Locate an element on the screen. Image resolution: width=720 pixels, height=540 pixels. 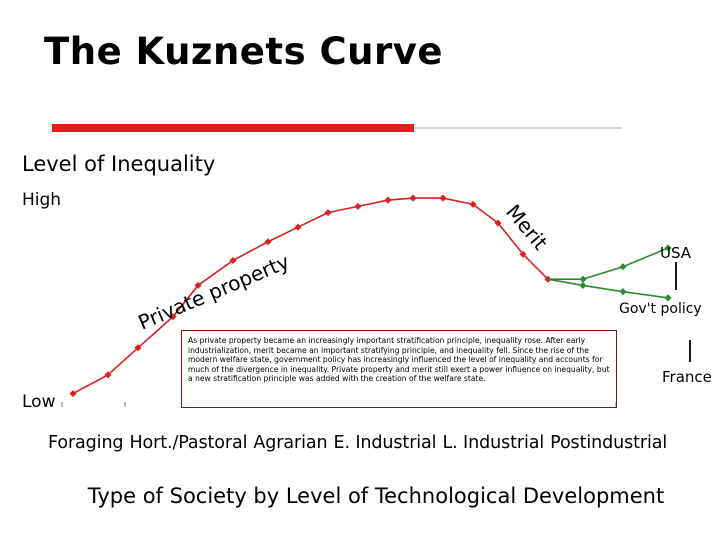
annotation-france: France is located at coordinates (687, 377).